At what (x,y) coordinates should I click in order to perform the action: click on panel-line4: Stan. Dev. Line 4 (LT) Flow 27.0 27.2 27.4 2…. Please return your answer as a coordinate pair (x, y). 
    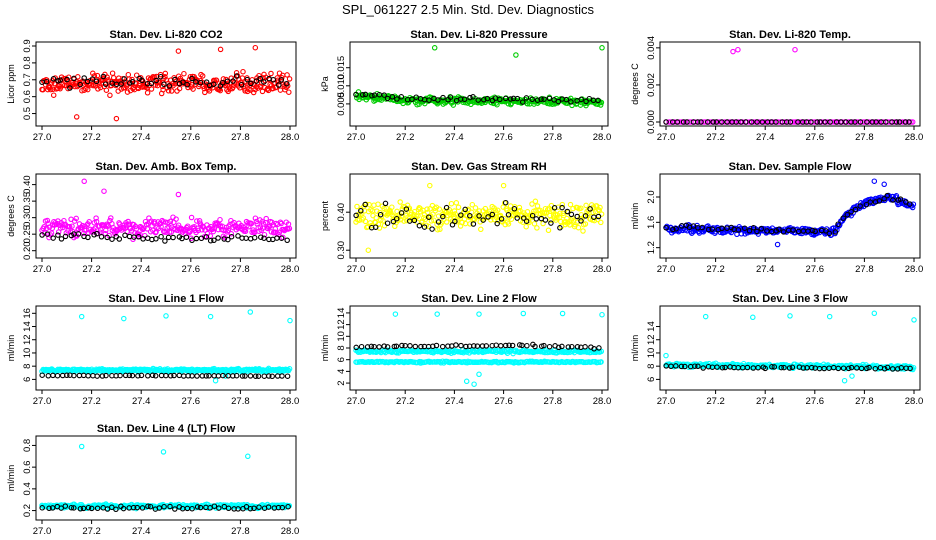
    Looking at the image, I should click on (152, 480).